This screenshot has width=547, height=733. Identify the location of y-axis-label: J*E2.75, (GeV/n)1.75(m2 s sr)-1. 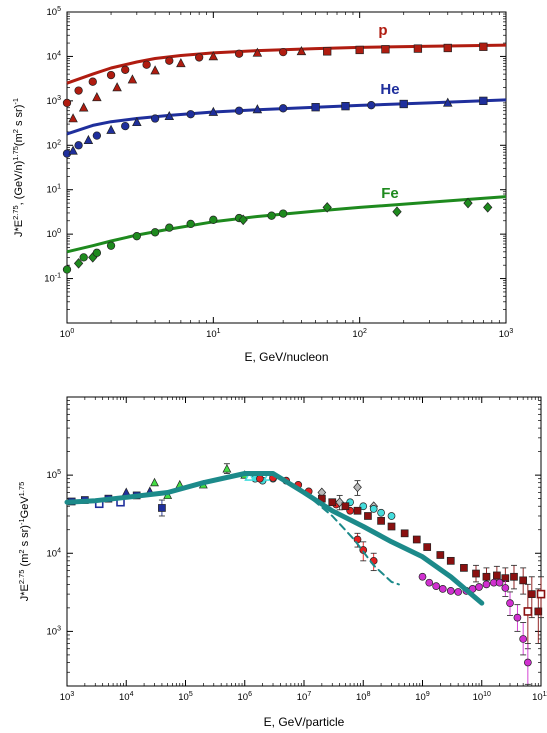
(18, 167).